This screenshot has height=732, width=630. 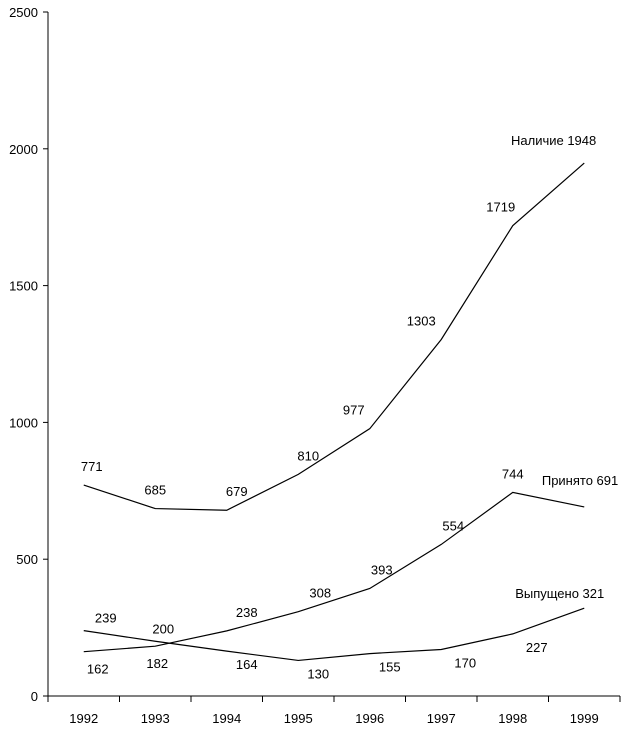 What do you see at coordinates (559, 593) in the screenshot?
I see `series-name-label: Выпущено 321` at bounding box center [559, 593].